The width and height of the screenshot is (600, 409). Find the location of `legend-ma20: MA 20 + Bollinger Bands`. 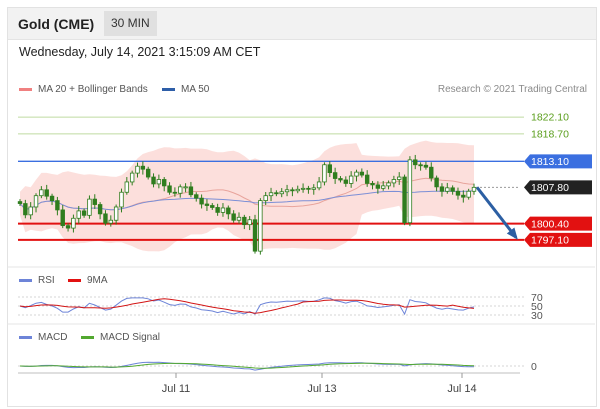

legend-ma20: MA 20 + Bollinger Bands is located at coordinates (83, 89).